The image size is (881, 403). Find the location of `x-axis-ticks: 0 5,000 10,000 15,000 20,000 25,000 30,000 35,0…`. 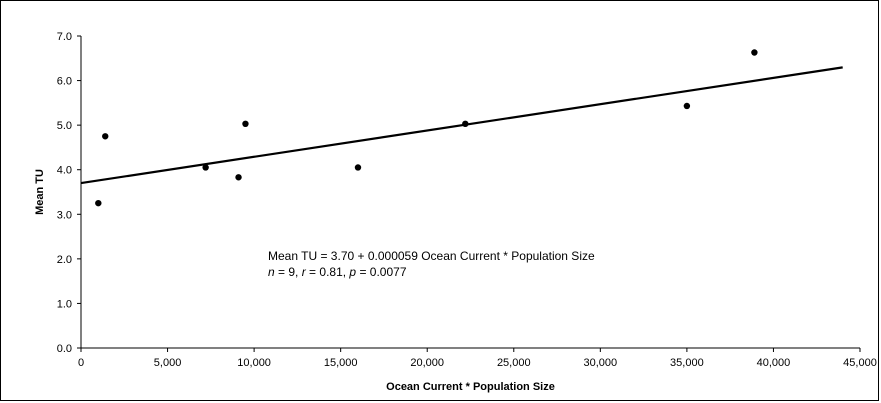

x-axis-ticks: 0 5,000 10,000 15,000 20,000 25,000 30,000 35,0… is located at coordinates (477, 358).